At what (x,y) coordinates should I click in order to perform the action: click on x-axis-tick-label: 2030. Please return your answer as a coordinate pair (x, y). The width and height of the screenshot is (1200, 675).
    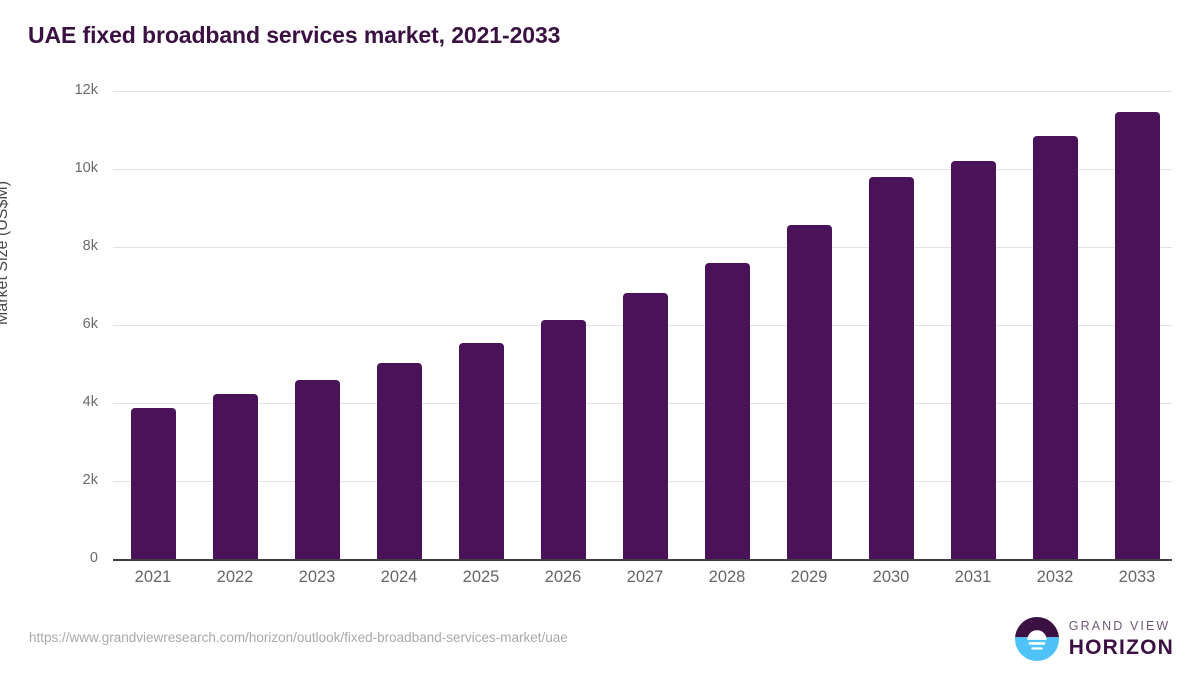
    Looking at the image, I should click on (891, 577).